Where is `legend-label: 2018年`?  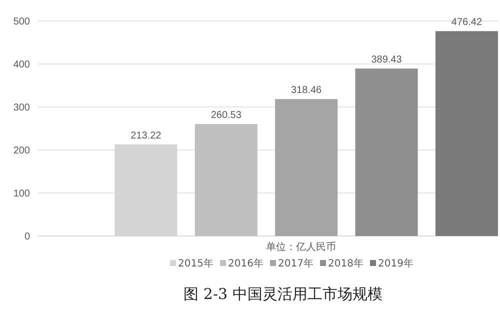 legend-label: 2018年 is located at coordinates (346, 264).